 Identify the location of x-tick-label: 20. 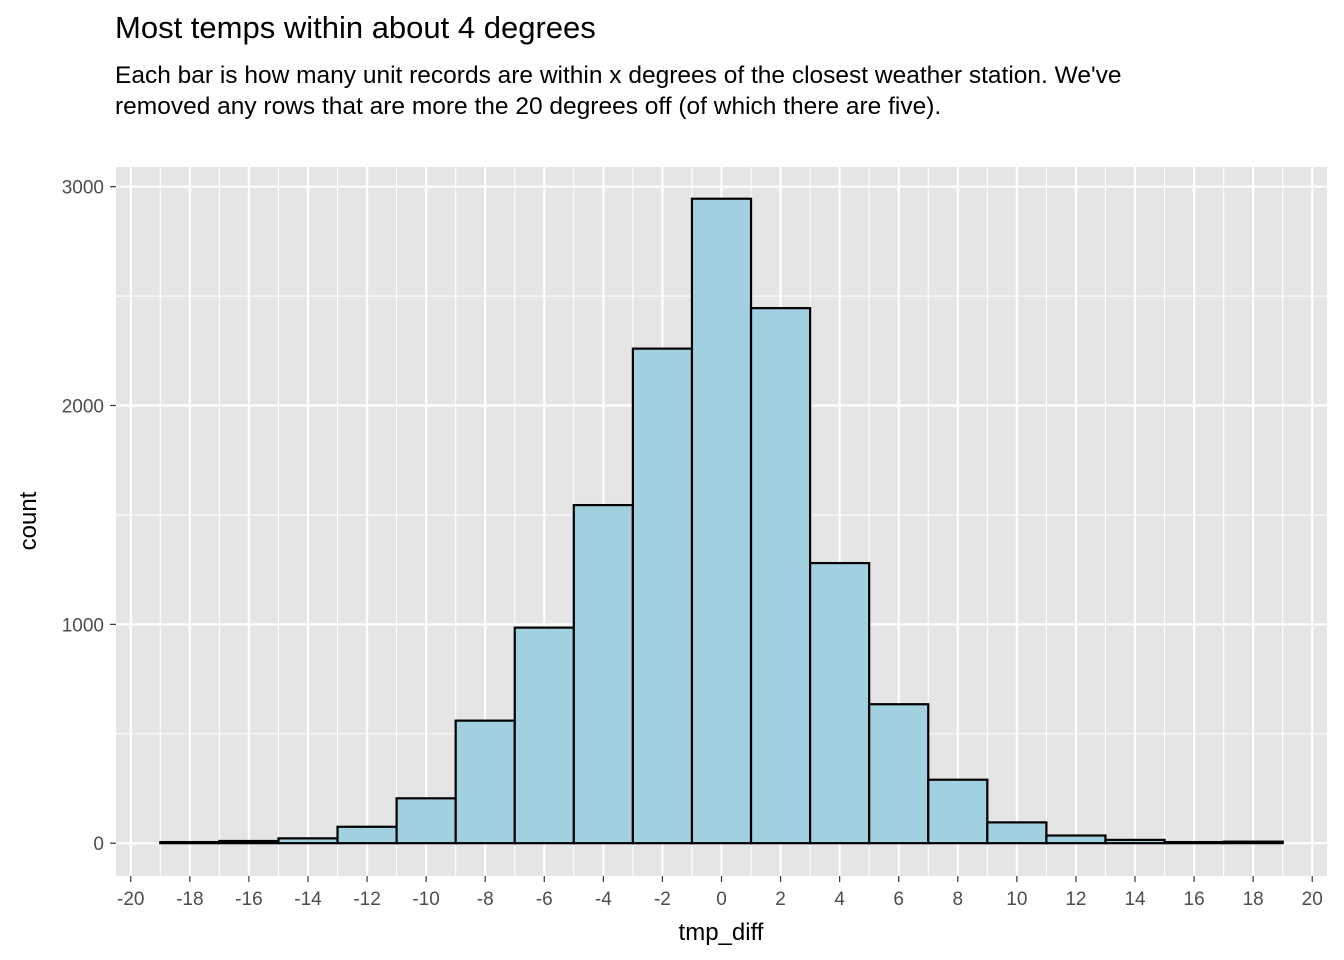
(1312, 899).